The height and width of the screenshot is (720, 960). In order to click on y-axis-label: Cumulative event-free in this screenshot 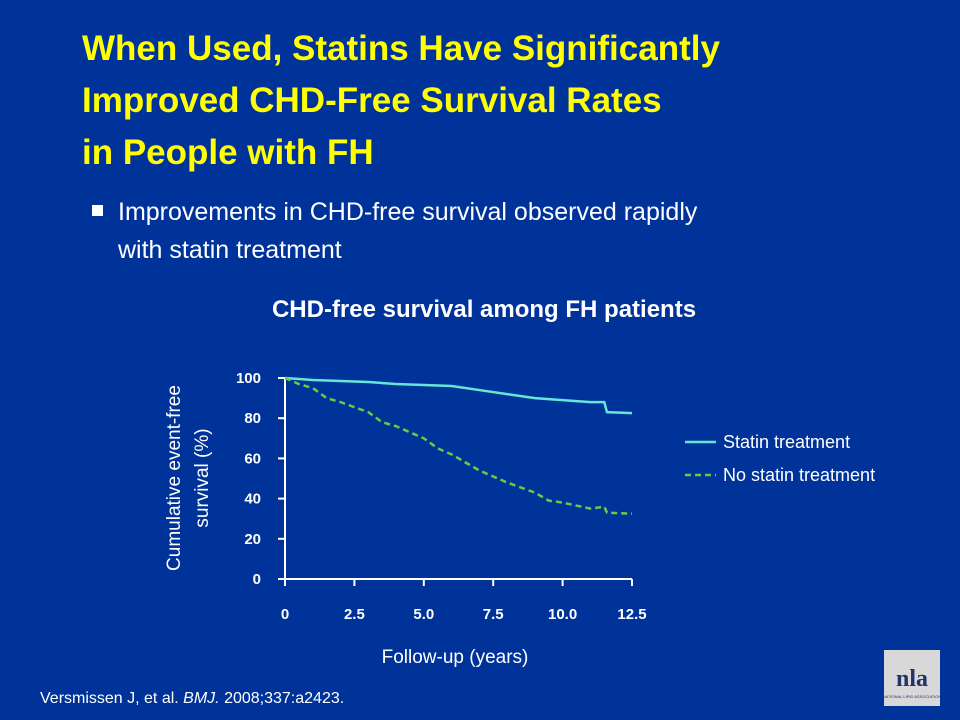, I will do `click(174, 478)`.